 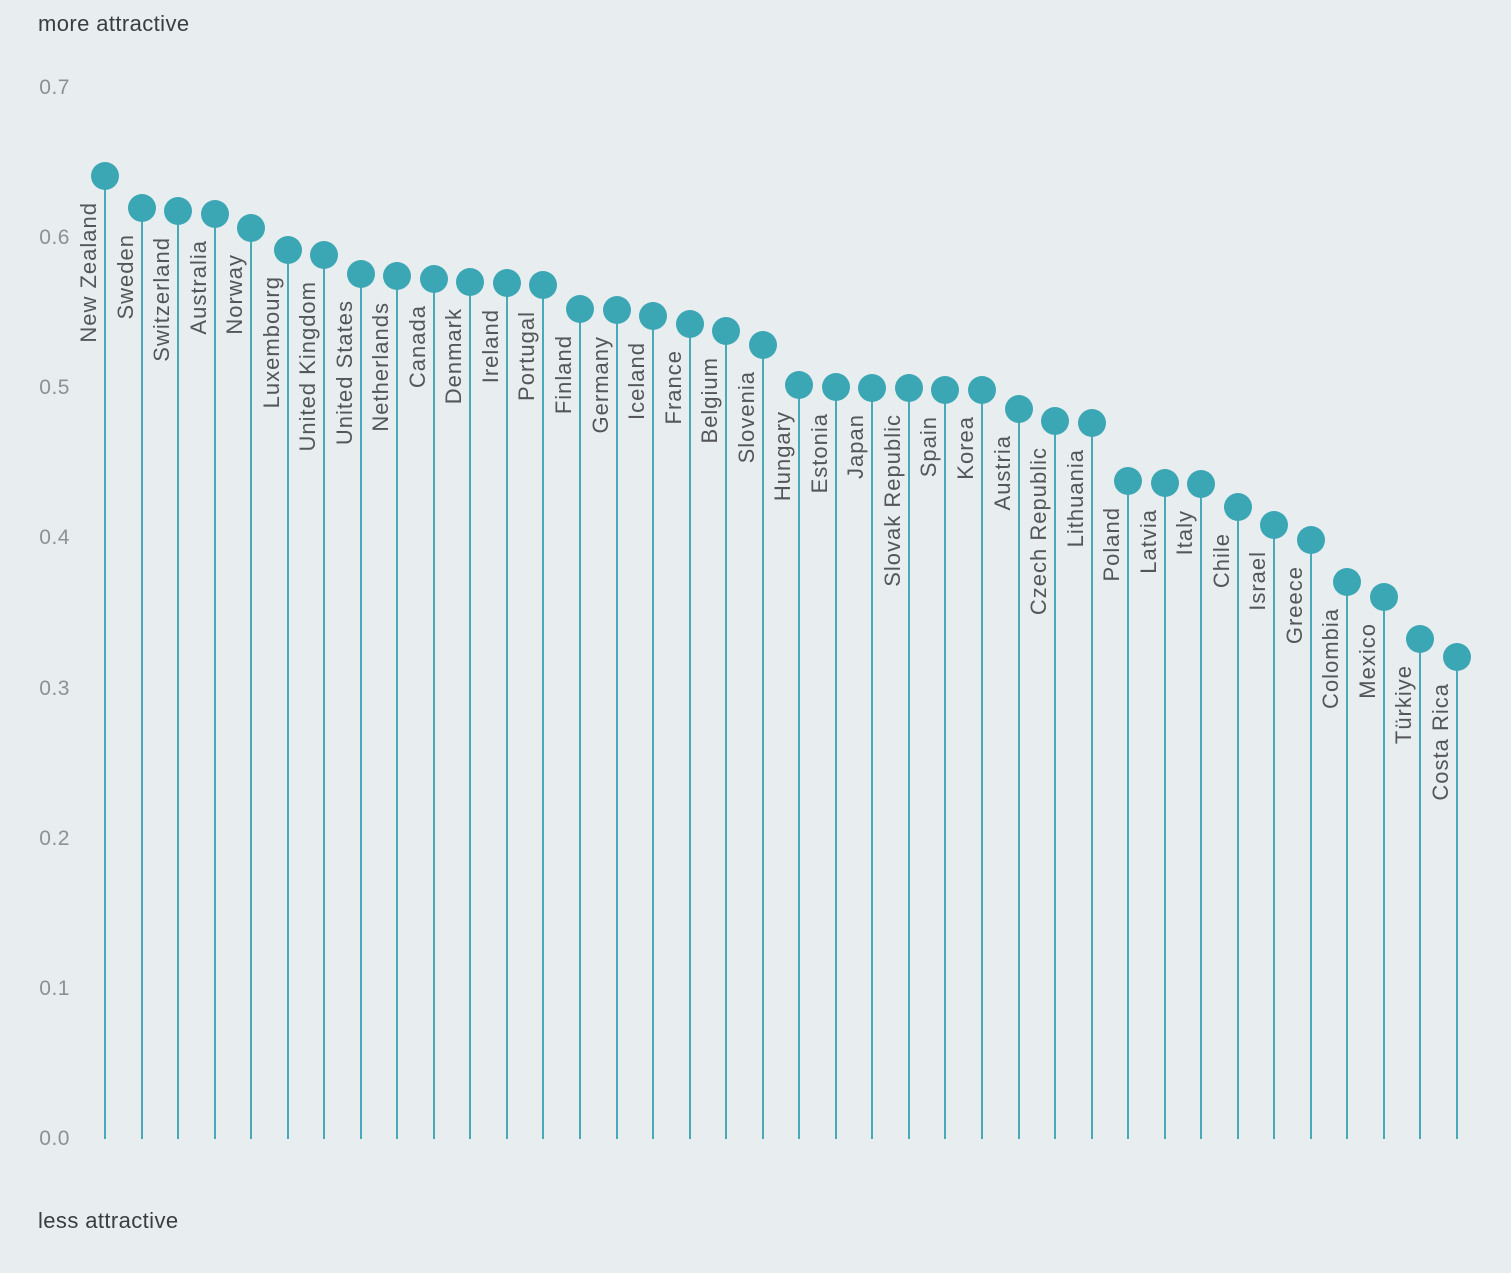 What do you see at coordinates (1456, 656) in the screenshot?
I see `dot-costa-rica` at bounding box center [1456, 656].